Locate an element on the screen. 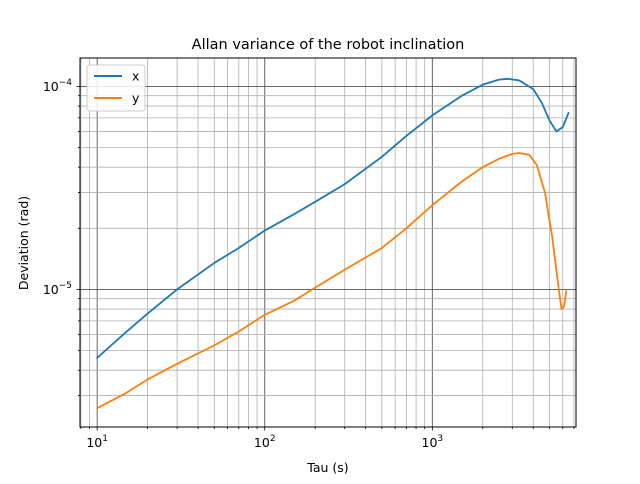 The height and width of the screenshot is (484, 640). legend-label-x: x is located at coordinates (135, 76).